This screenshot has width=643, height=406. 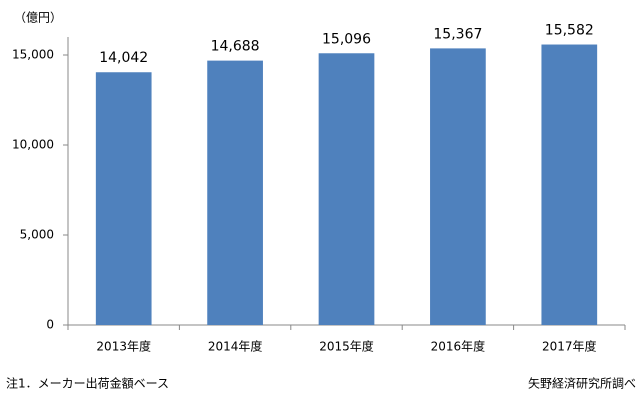 I want to click on x-tick-label: 2013年度, so click(x=123, y=346).